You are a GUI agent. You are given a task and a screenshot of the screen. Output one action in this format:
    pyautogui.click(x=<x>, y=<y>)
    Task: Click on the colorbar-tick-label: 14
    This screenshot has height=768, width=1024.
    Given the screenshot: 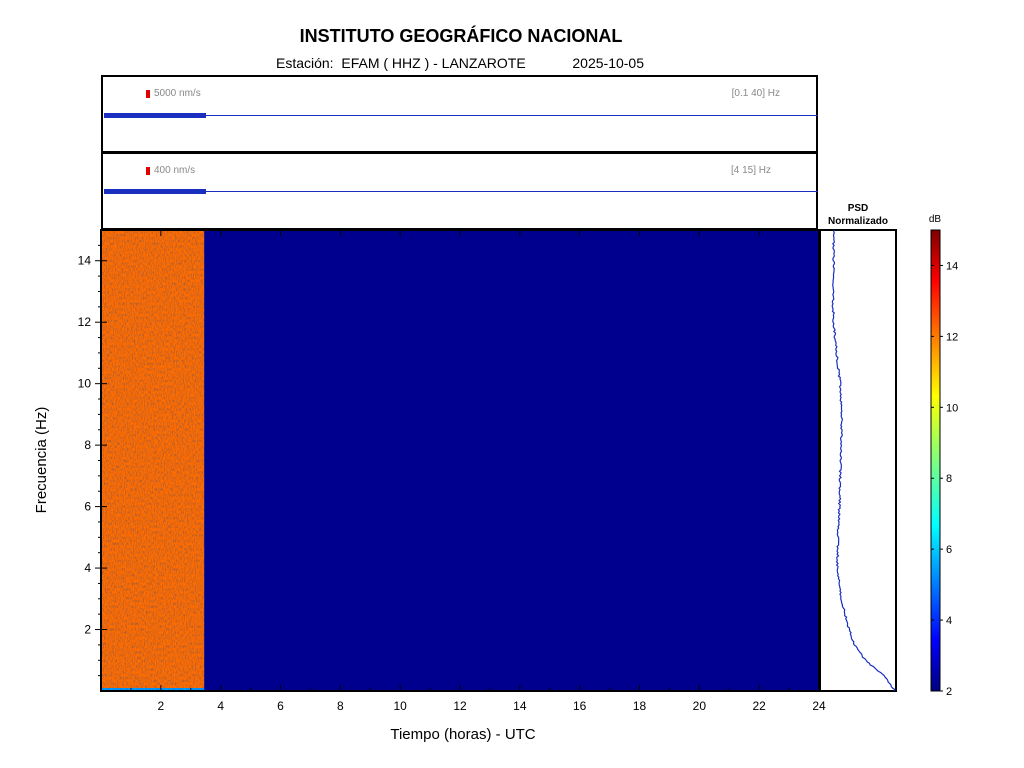 What is the action you would take?
    pyautogui.click(x=952, y=266)
    